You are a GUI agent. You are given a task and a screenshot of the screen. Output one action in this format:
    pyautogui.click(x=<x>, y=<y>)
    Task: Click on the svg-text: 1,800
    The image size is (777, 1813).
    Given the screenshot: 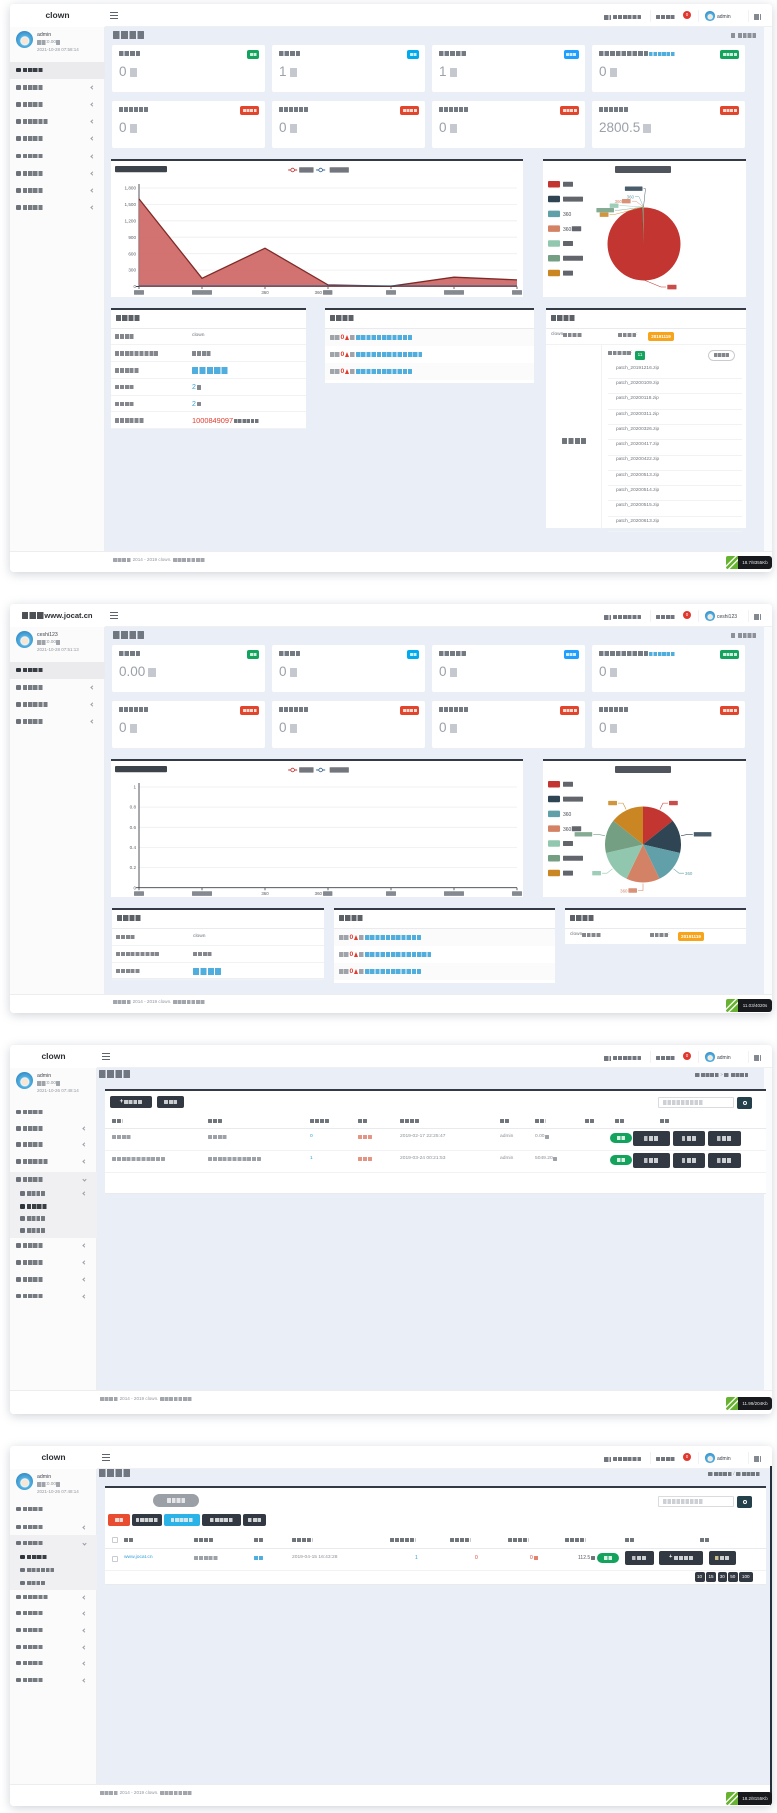 What is the action you would take?
    pyautogui.click(x=131, y=188)
    